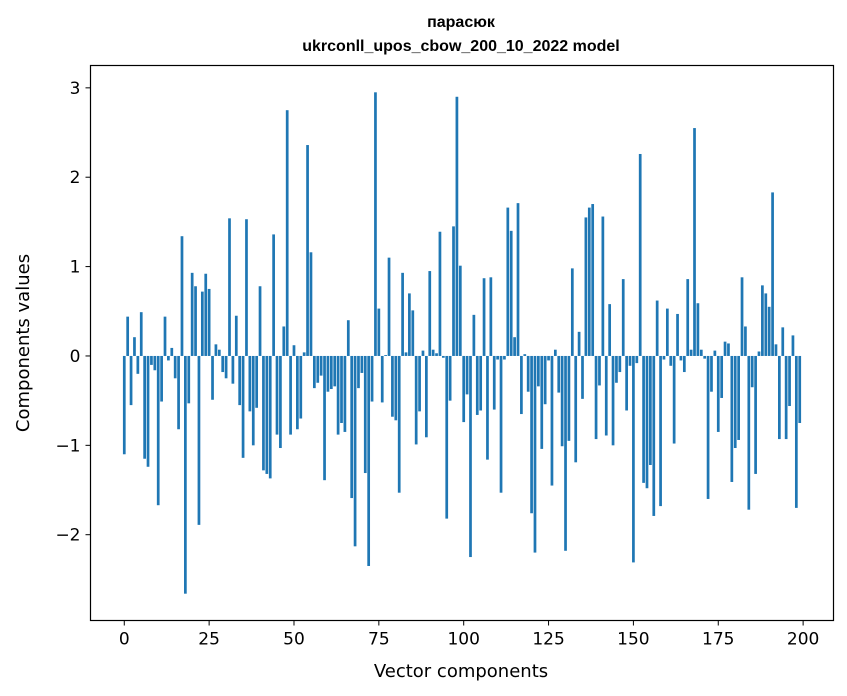 This screenshot has width=847, height=696. I want to click on y-tick-label: 1, so click(75, 268).